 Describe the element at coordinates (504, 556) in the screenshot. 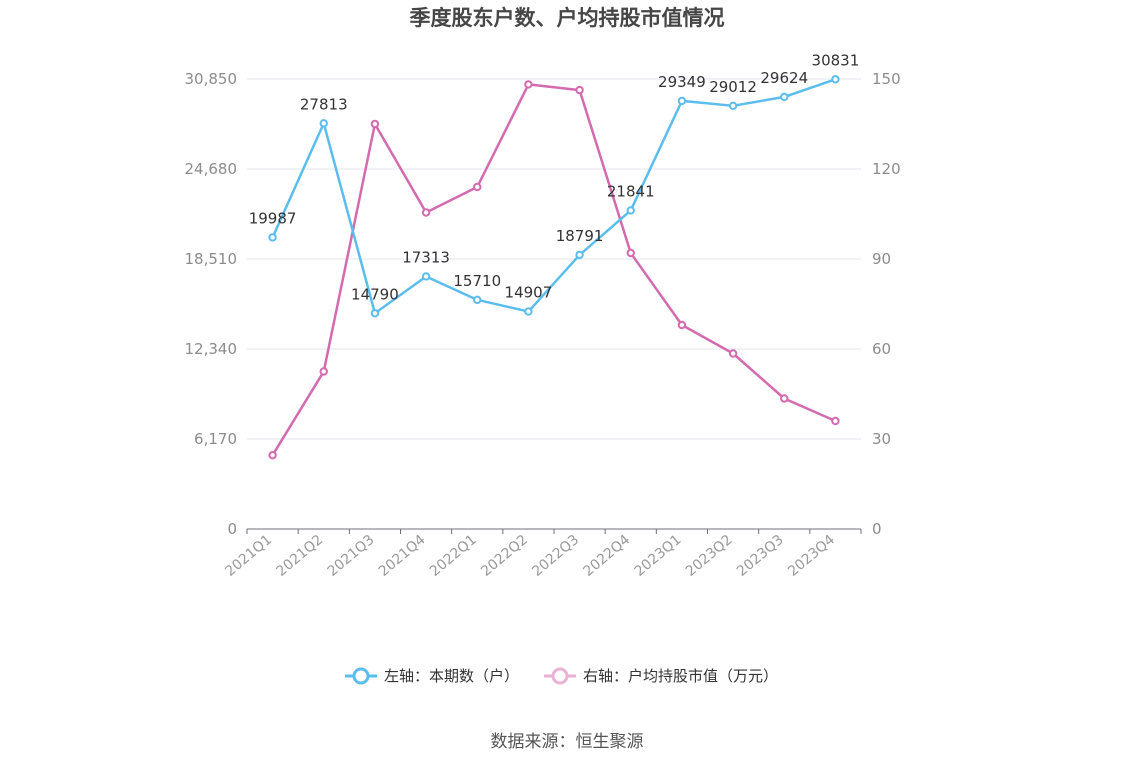

I see `x-tick-label: 2022Q2` at that location.